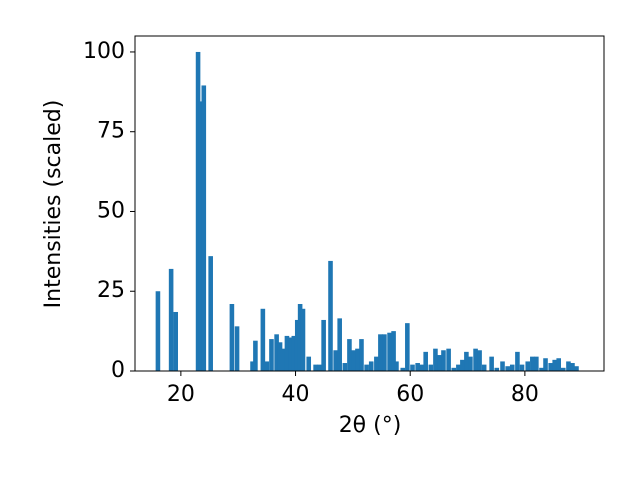 The width and height of the screenshot is (640, 480). Describe the element at coordinates (111, 131) in the screenshot. I see `y-tick-label: 75` at that location.